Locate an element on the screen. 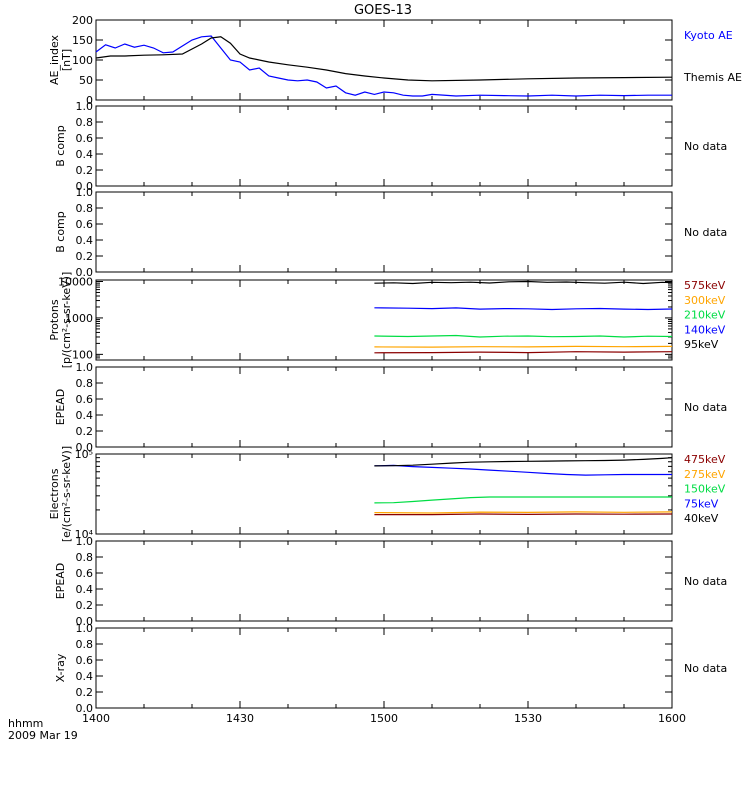  series-line-275kev is located at coordinates (523, 512).